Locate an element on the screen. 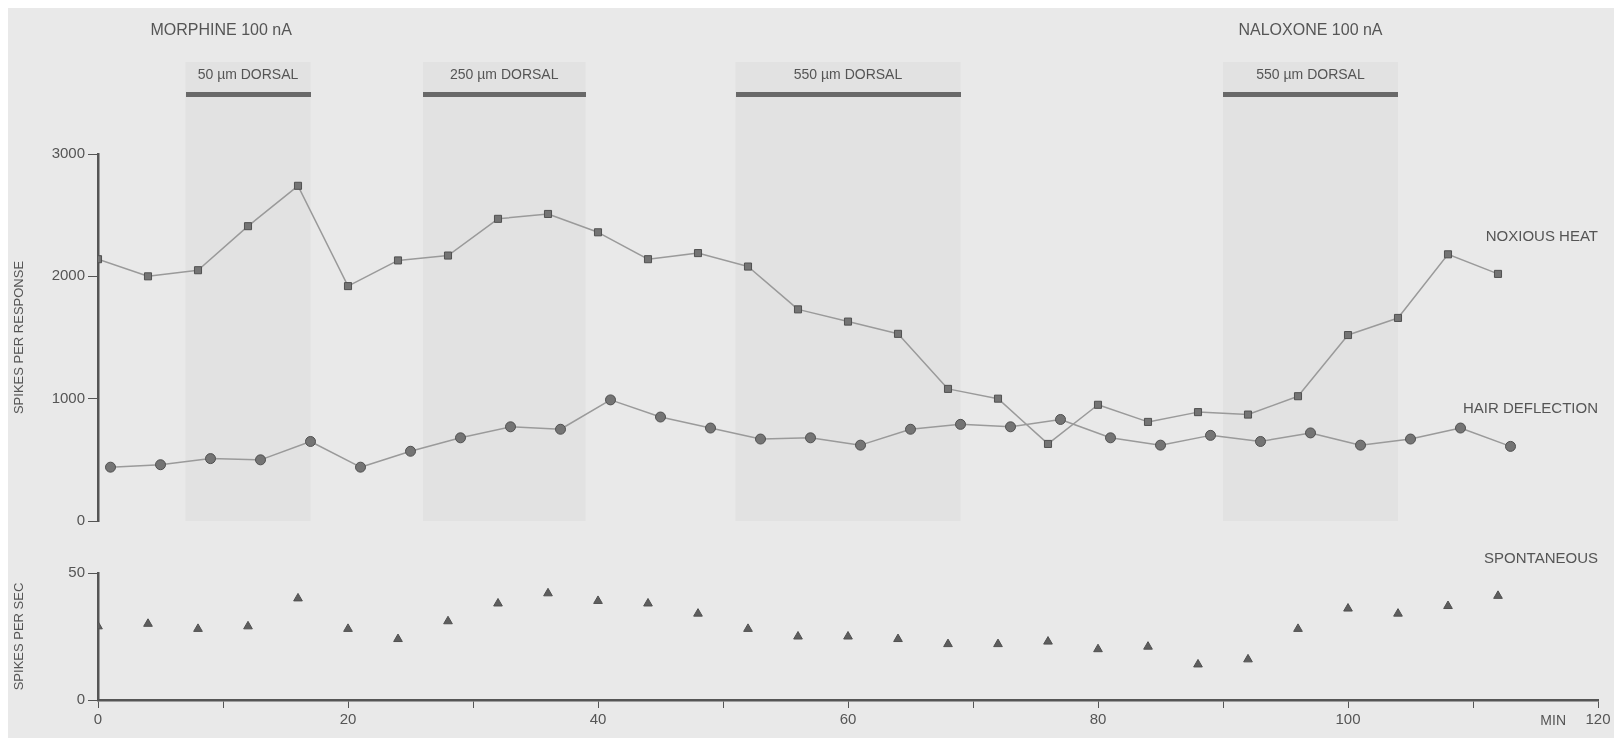  series-label: NOXIOUS HEAT is located at coordinates (1541, 235).